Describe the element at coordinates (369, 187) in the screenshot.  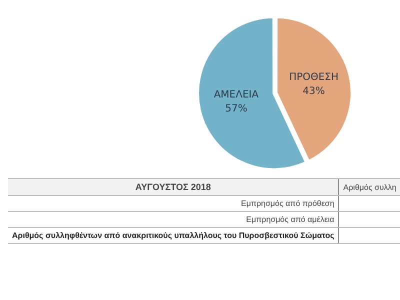
I see `text: Αριθμός συλλη` at that location.